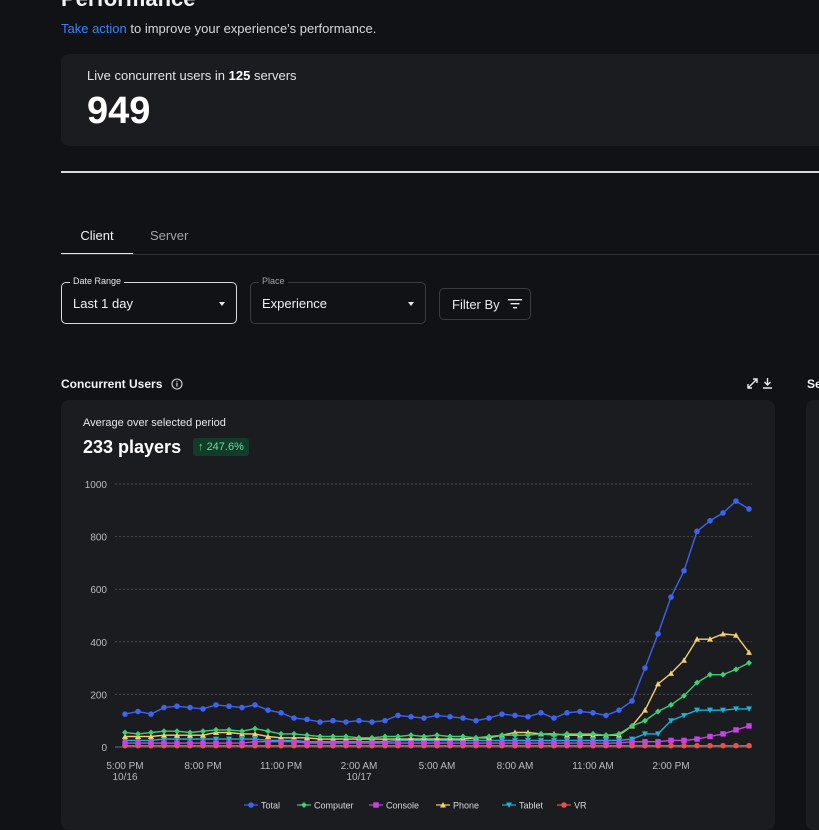 Image resolution: width=819 pixels, height=830 pixels. What do you see at coordinates (813, 384) in the screenshot?
I see `second-section-title: Se` at bounding box center [813, 384].